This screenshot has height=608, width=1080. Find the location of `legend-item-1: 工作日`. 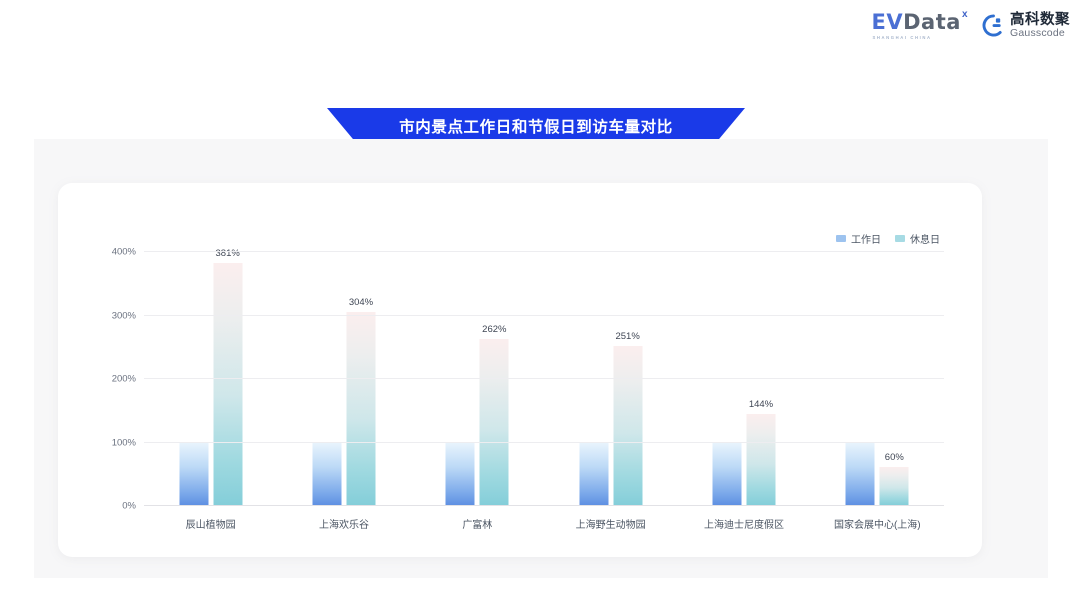

legend-item-1: 工作日 is located at coordinates (858, 238).